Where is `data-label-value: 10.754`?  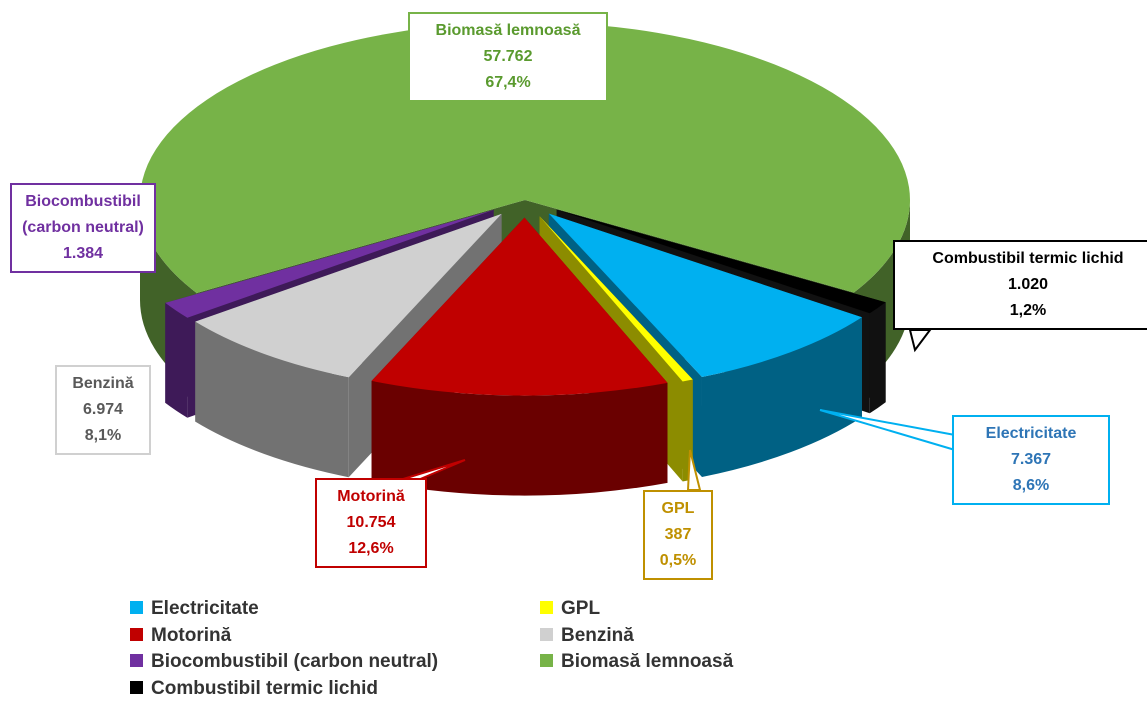
data-label-value: 10.754 is located at coordinates (371, 522).